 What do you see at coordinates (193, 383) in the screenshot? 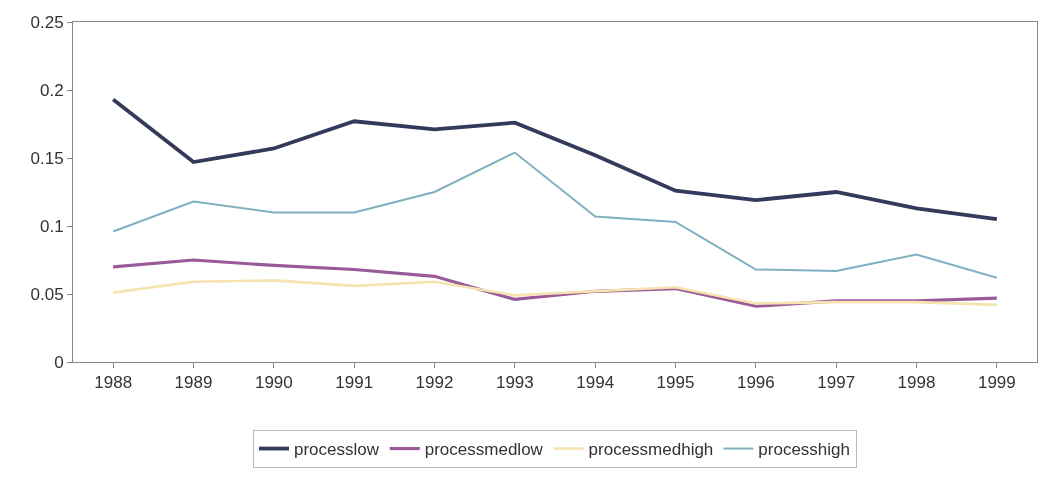
I see `x-tick-label: 1989` at bounding box center [193, 383].